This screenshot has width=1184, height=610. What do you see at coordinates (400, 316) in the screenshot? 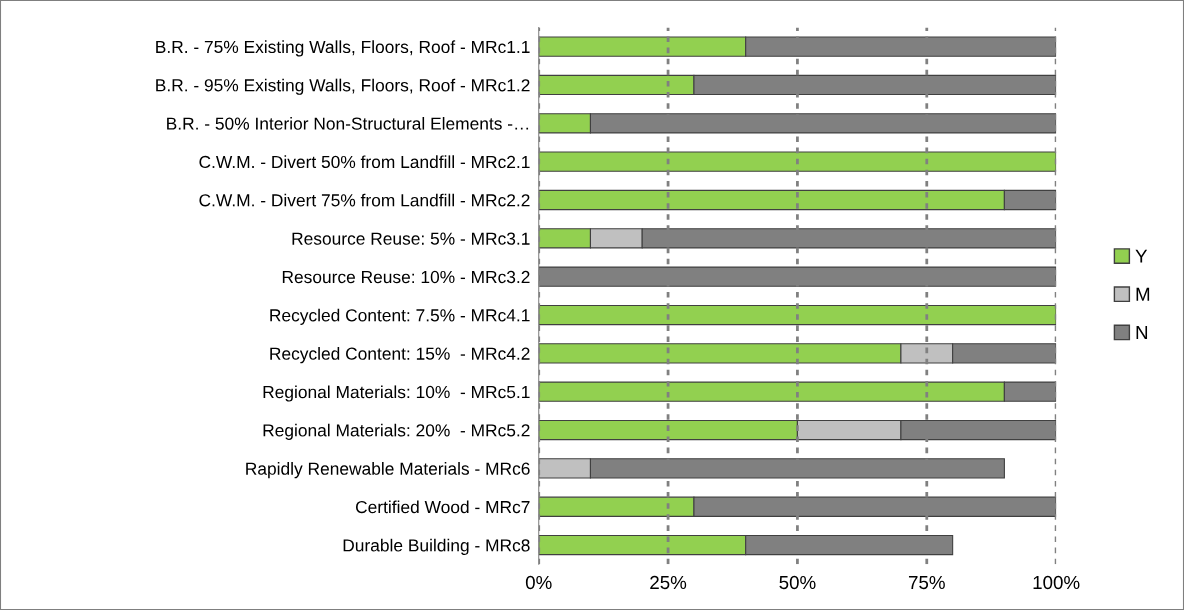
I see `y-tick-label: Recycled Content: 7.5% - MRc4.1` at bounding box center [400, 316].